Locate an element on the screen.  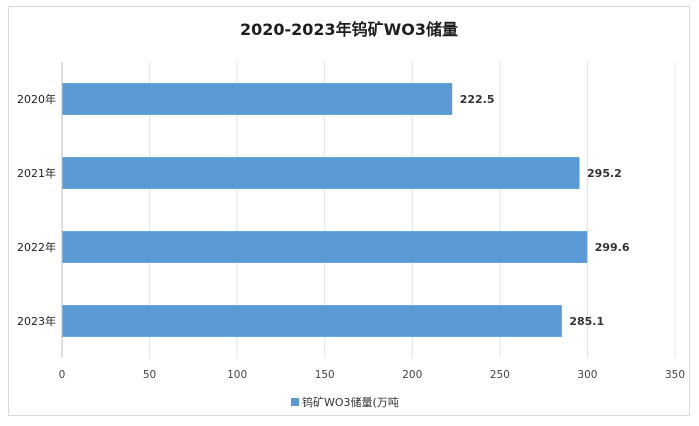
legend-swatch is located at coordinates (295, 402).